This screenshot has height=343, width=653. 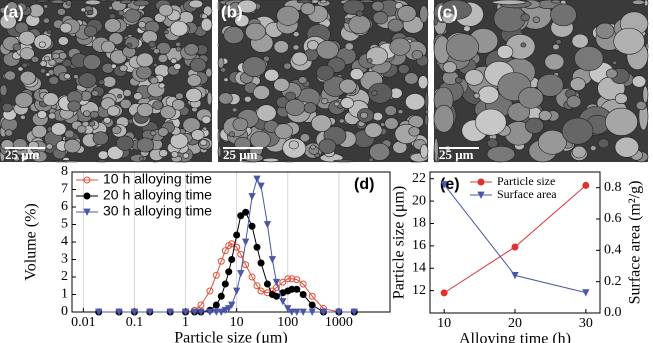 I want to click on x-tick-label: 20, so click(x=515, y=323).